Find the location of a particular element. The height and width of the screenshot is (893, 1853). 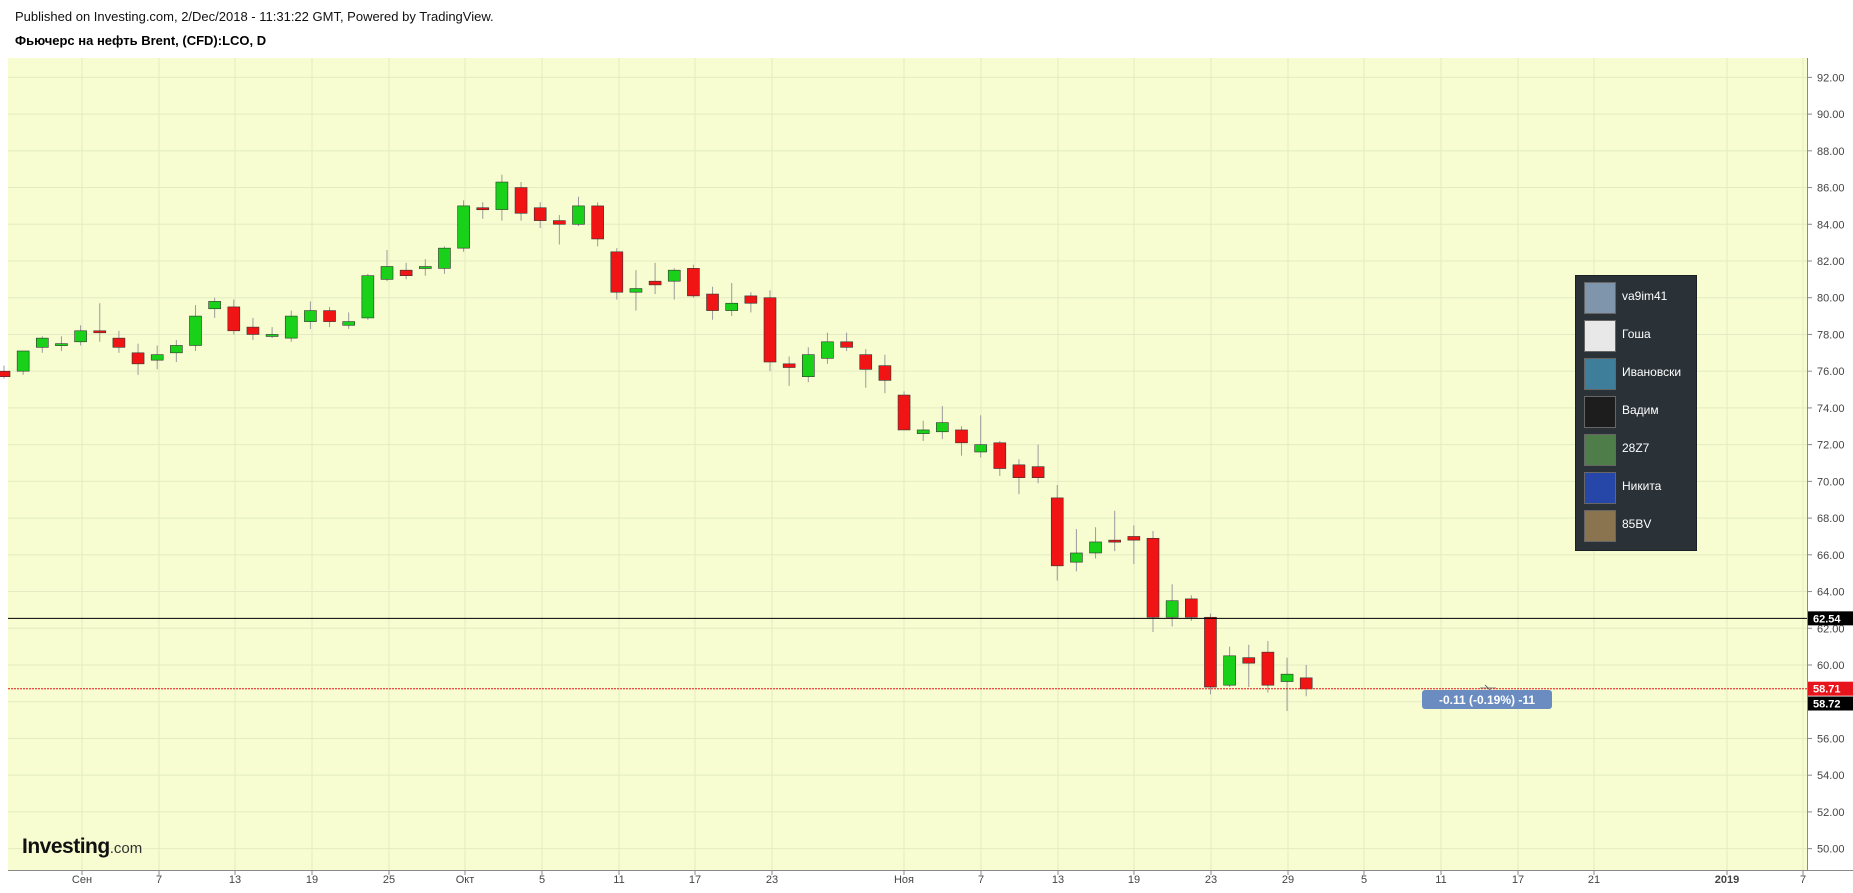

x-tick-label: 17 is located at coordinates (1518, 880).